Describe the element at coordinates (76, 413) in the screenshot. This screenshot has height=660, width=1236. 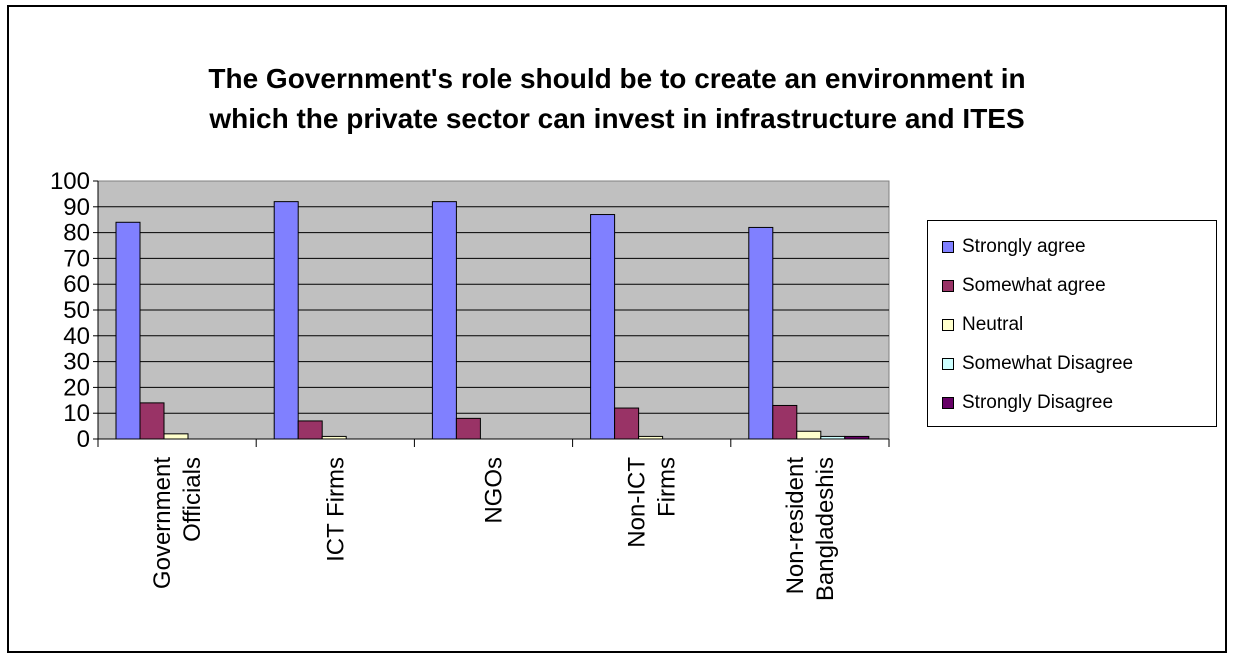
I see `y-tick-label: 10` at that location.